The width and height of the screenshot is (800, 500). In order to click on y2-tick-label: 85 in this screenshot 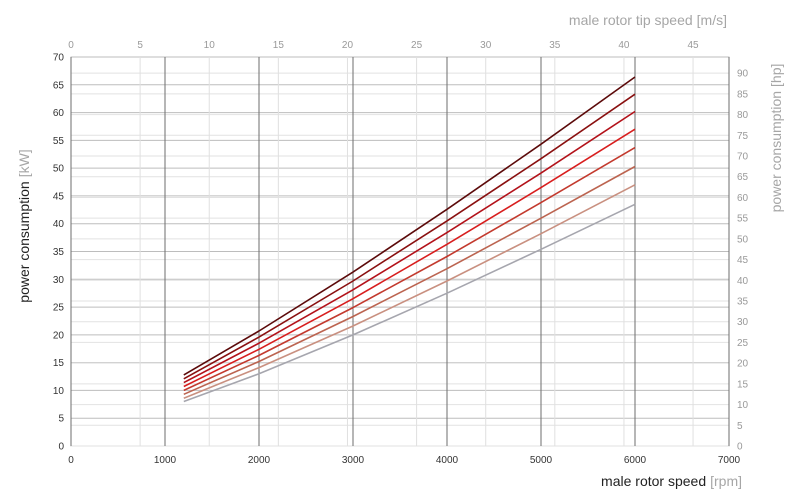, I will do `click(743, 94)`.